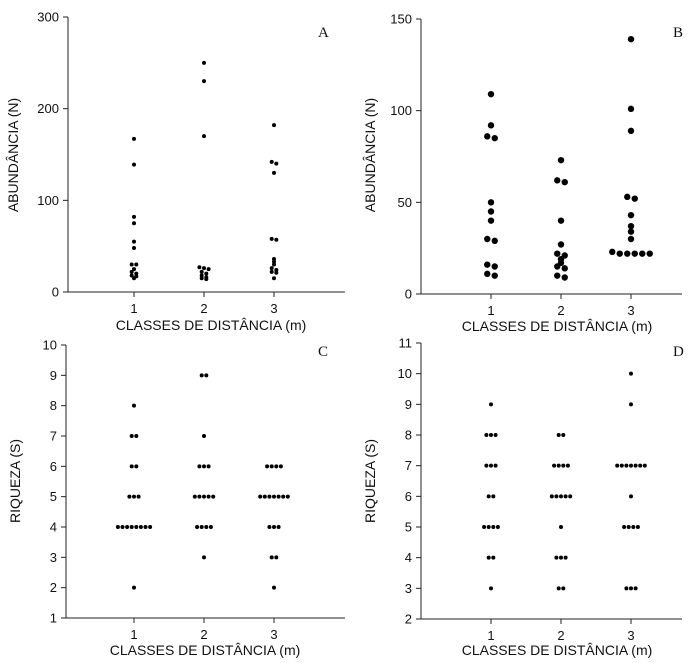  What do you see at coordinates (323, 33) in the screenshot?
I see `panel-letter: A` at bounding box center [323, 33].